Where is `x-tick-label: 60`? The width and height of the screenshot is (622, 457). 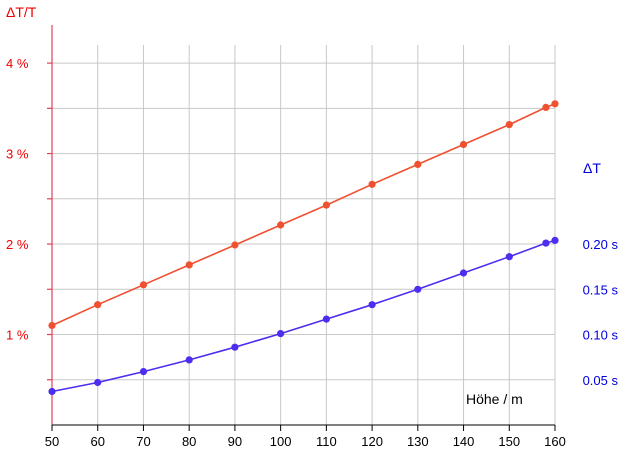 x-tick-label: 60 is located at coordinates (97, 441).